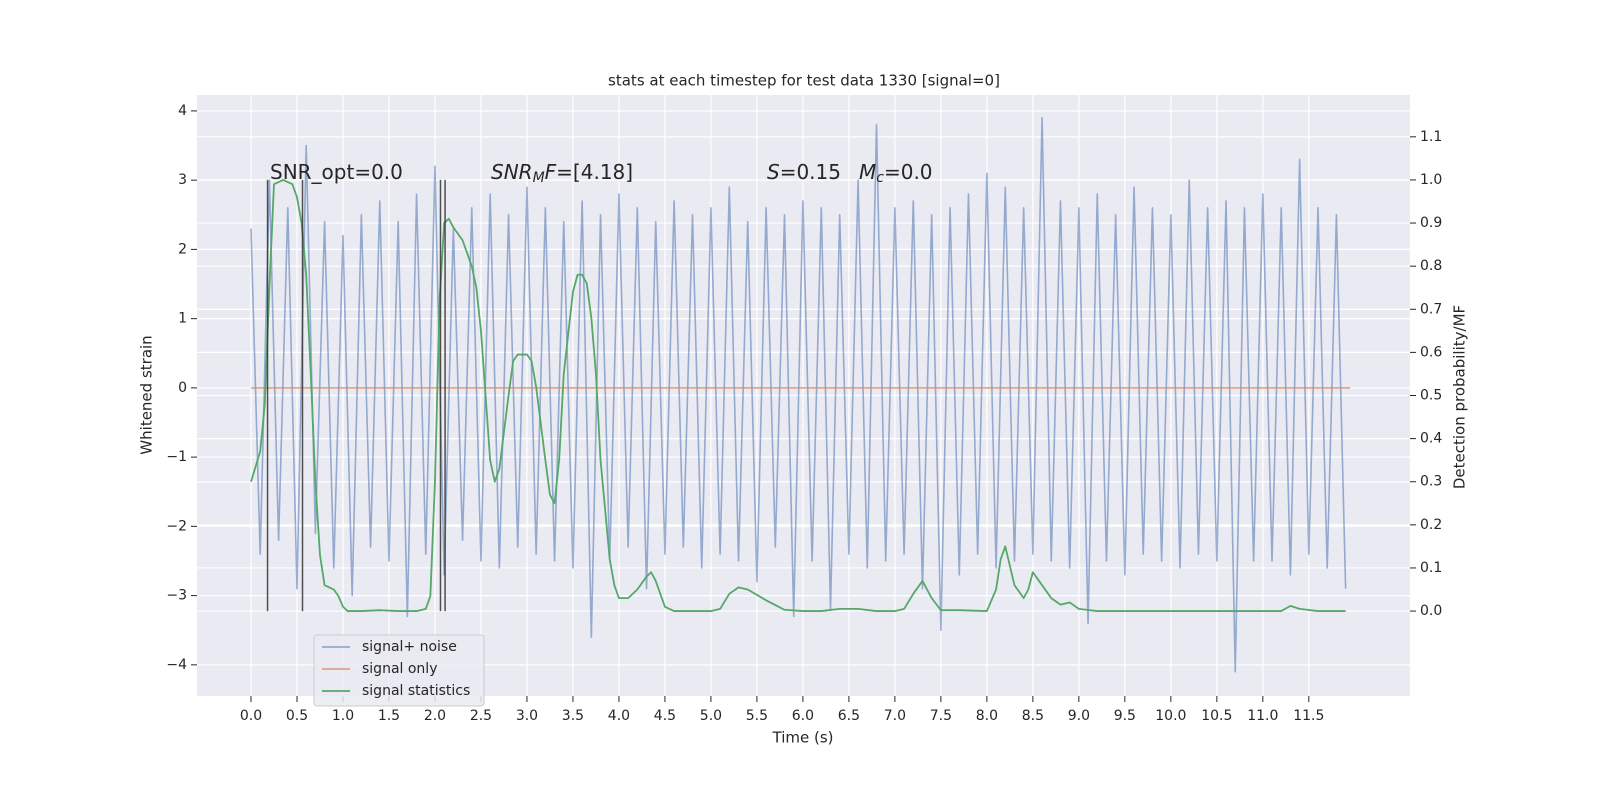 Image resolution: width=1600 pixels, height=800 pixels. What do you see at coordinates (182, 111) in the screenshot?
I see `y-tick-label: 4` at bounding box center [182, 111].